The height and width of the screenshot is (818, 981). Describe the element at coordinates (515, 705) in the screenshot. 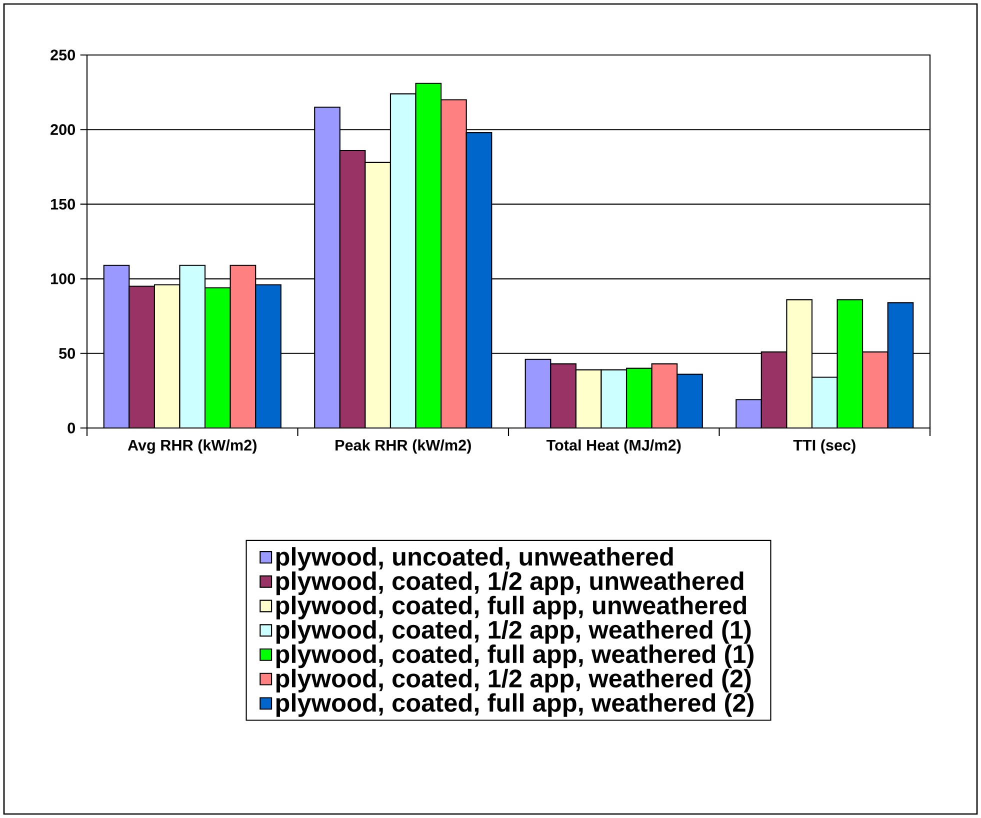

I see `legend-label: plywood, coated, full app, weathered (2)` at that location.